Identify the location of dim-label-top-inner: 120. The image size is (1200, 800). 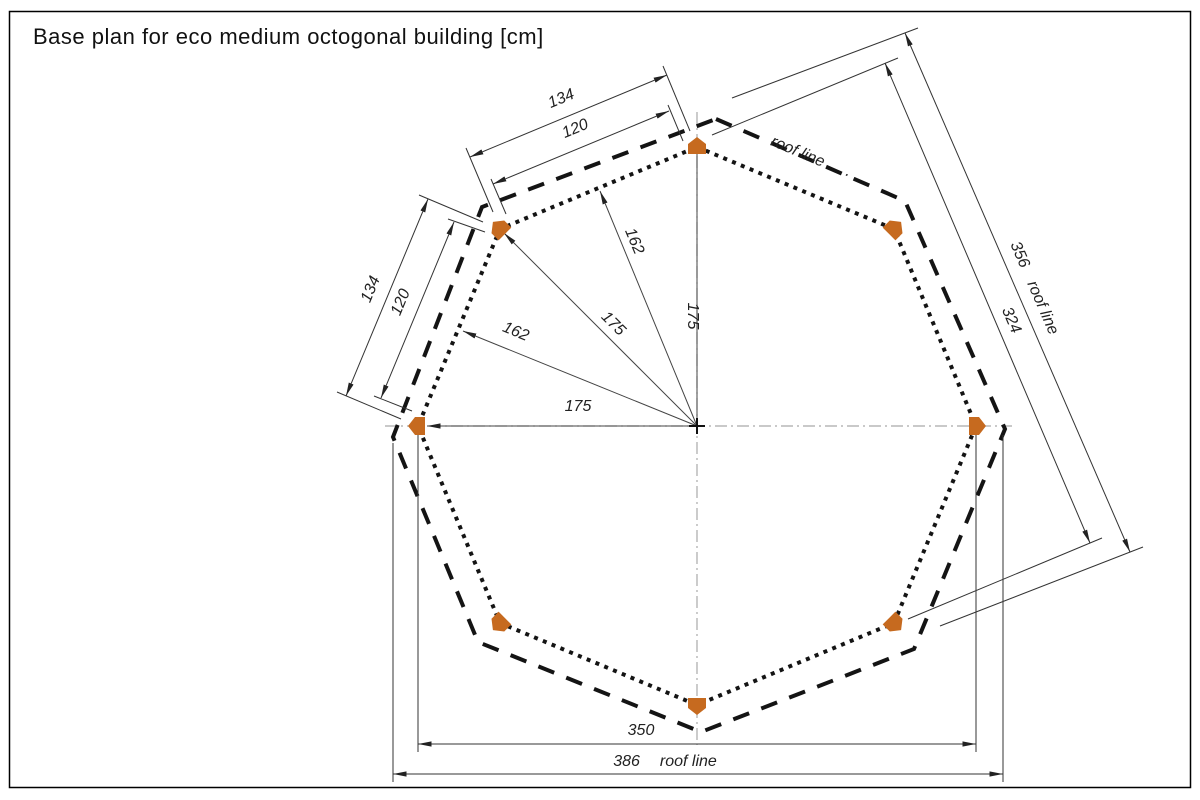
(575, 129).